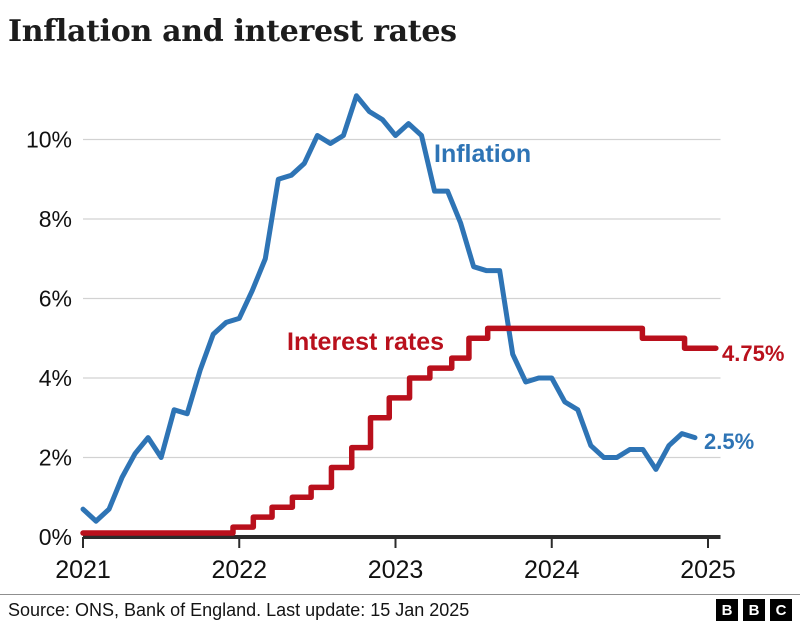  I want to click on bbc-logo: B B C, so click(754, 610).